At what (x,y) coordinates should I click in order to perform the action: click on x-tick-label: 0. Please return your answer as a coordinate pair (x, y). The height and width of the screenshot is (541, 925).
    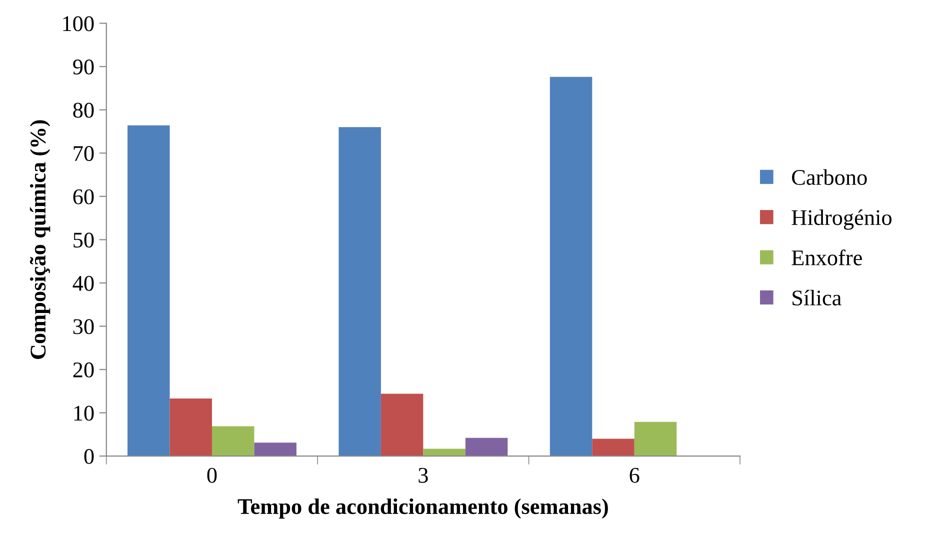
    Looking at the image, I should click on (212, 475).